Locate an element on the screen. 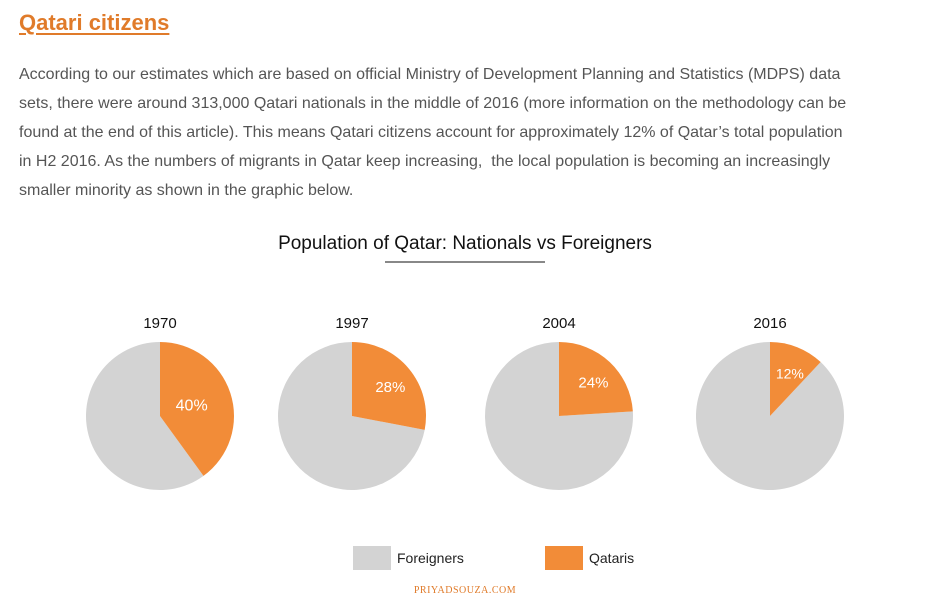 This screenshot has width=940, height=602. section-heading-link: Qatari citizens is located at coordinates (94, 22).